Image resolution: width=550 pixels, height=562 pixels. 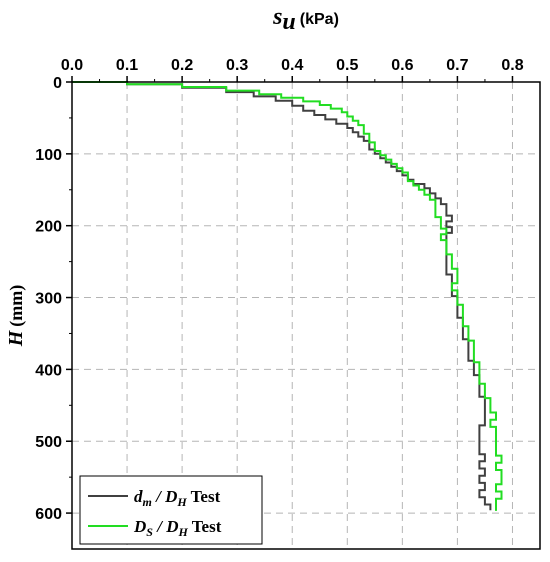 What do you see at coordinates (138, 496) in the screenshot?
I see `legend-dm-d: d` at bounding box center [138, 496].